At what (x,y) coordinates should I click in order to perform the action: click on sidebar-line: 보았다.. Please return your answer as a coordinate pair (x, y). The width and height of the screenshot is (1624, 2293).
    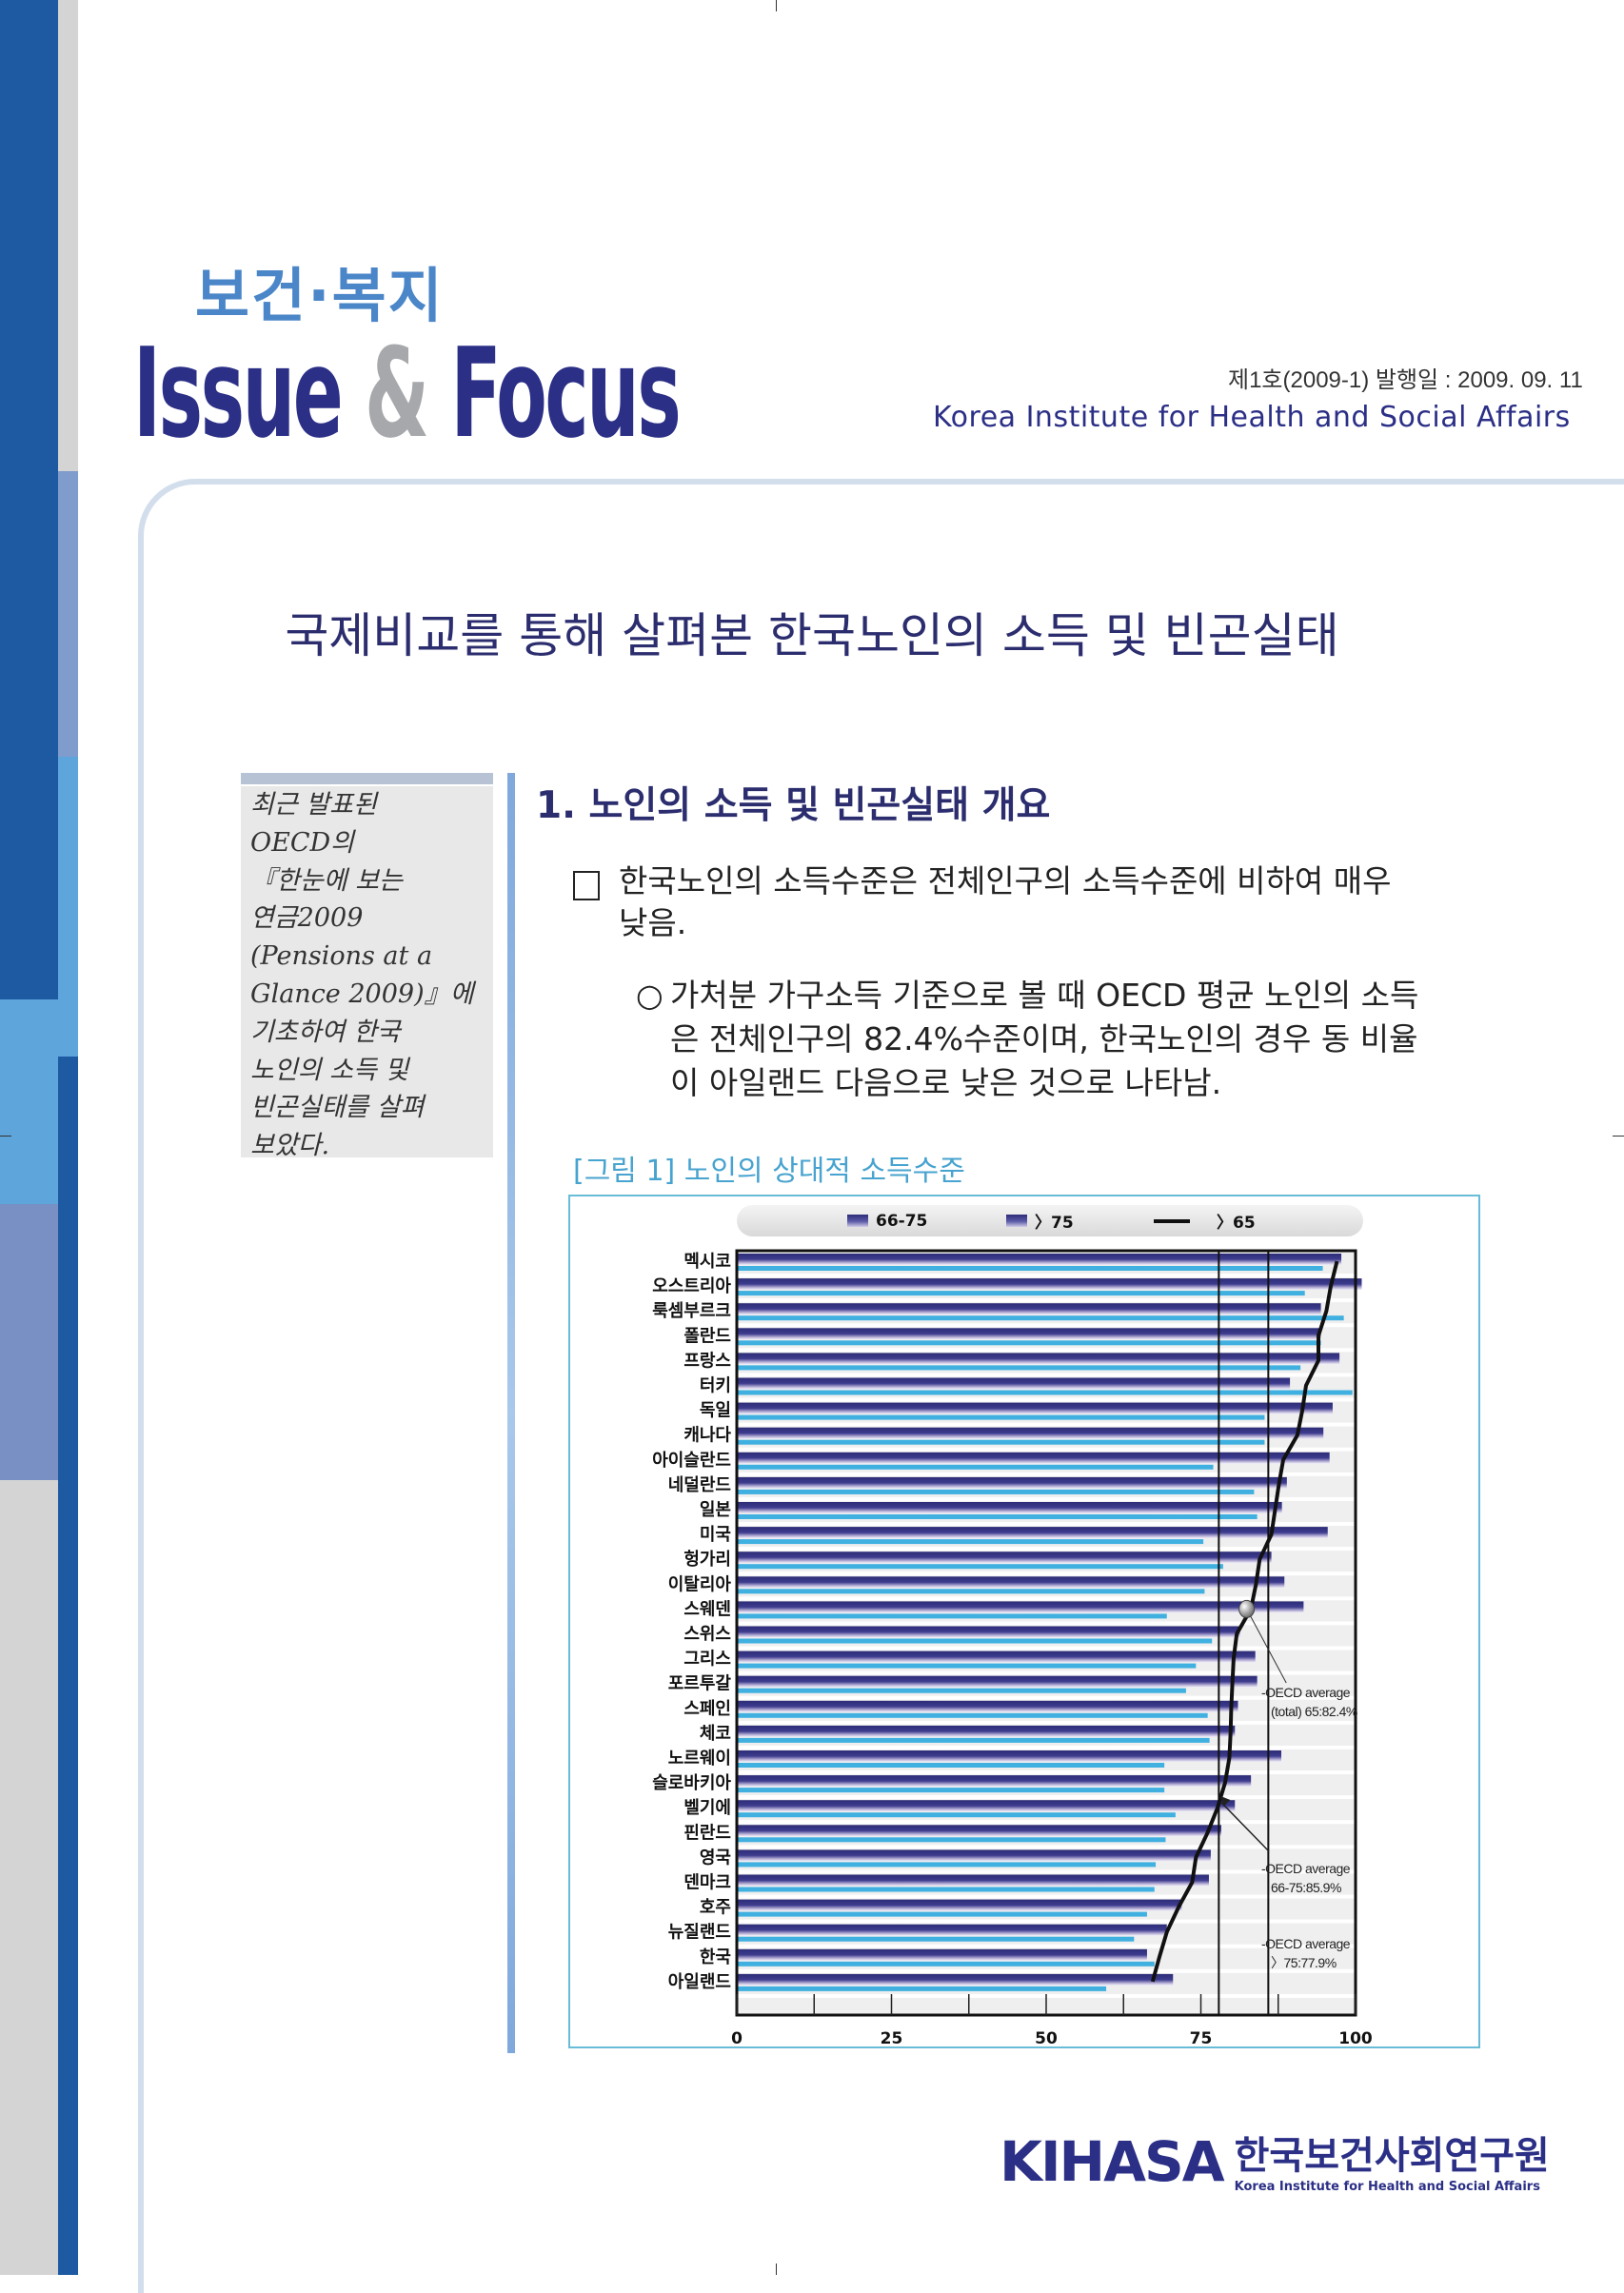
    Looking at the image, I should click on (290, 1146).